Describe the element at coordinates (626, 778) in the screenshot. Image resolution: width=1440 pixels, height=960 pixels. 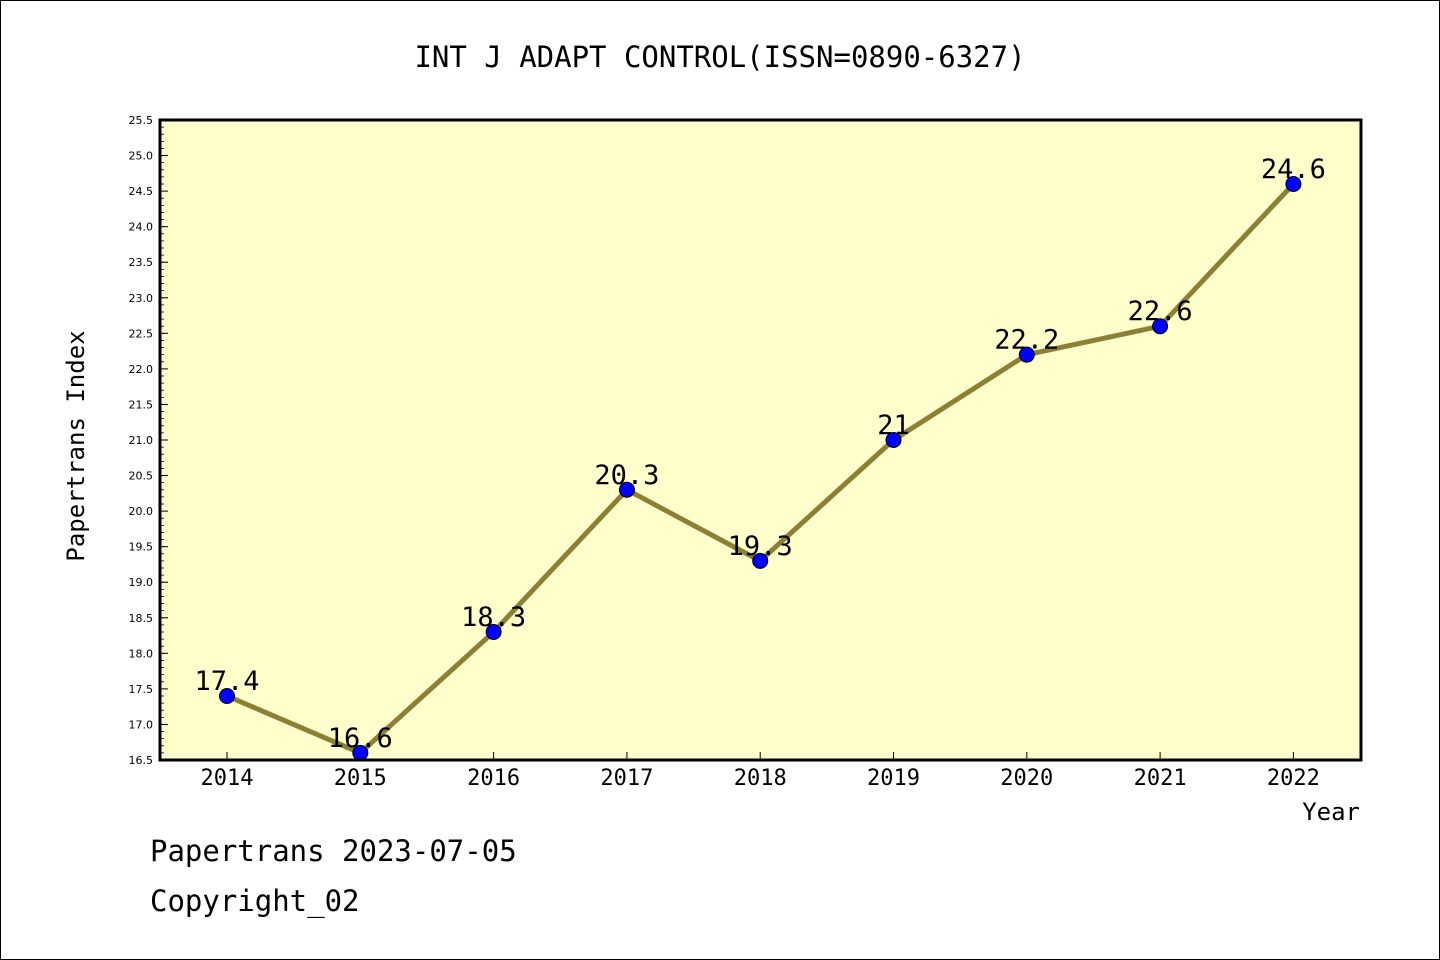
I see `x-tick-label: 2017` at that location.